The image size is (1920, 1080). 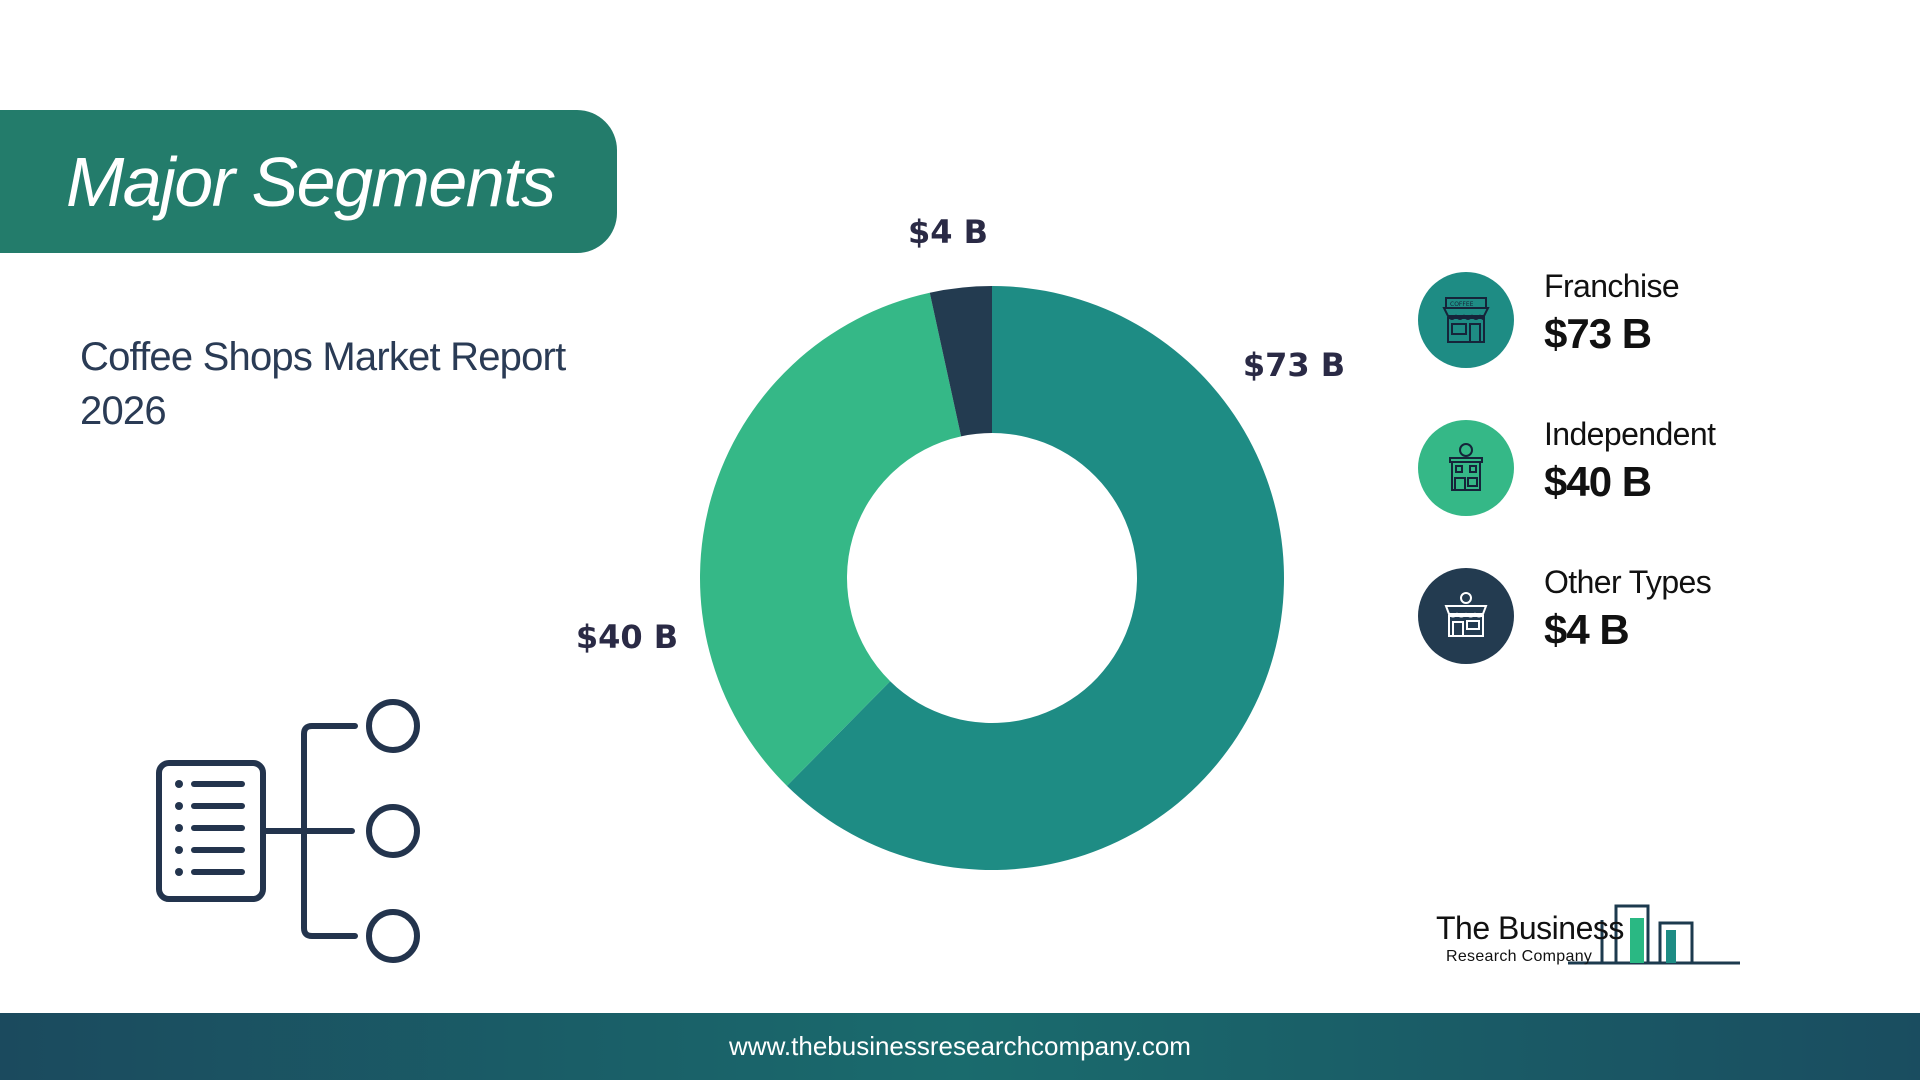 I want to click on data-label-independent: $40 B, so click(x=627, y=637).